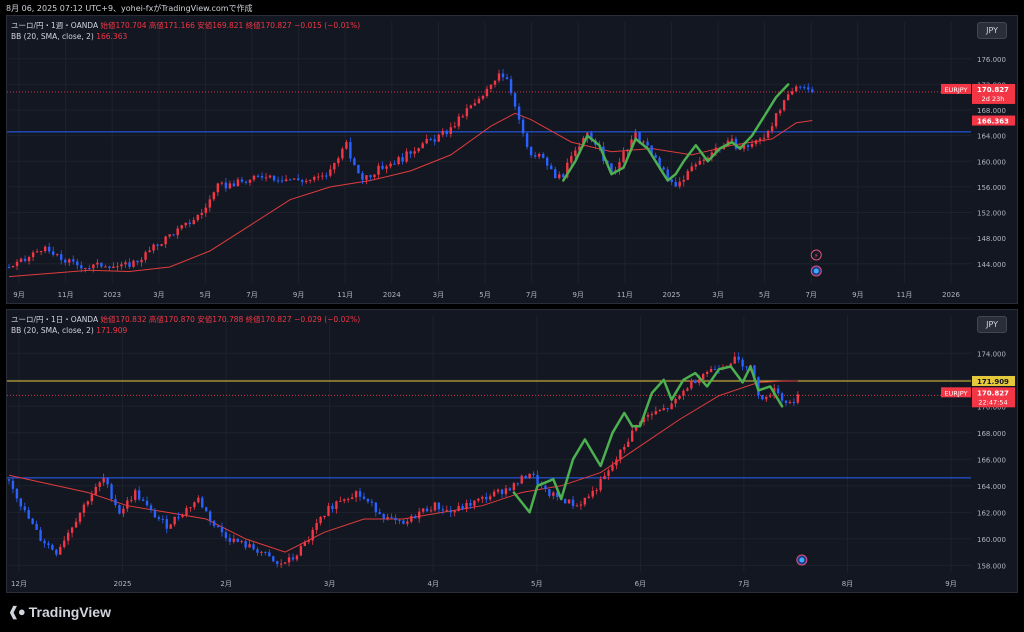  I want to click on y-tick-label: 144.000, so click(991, 265).